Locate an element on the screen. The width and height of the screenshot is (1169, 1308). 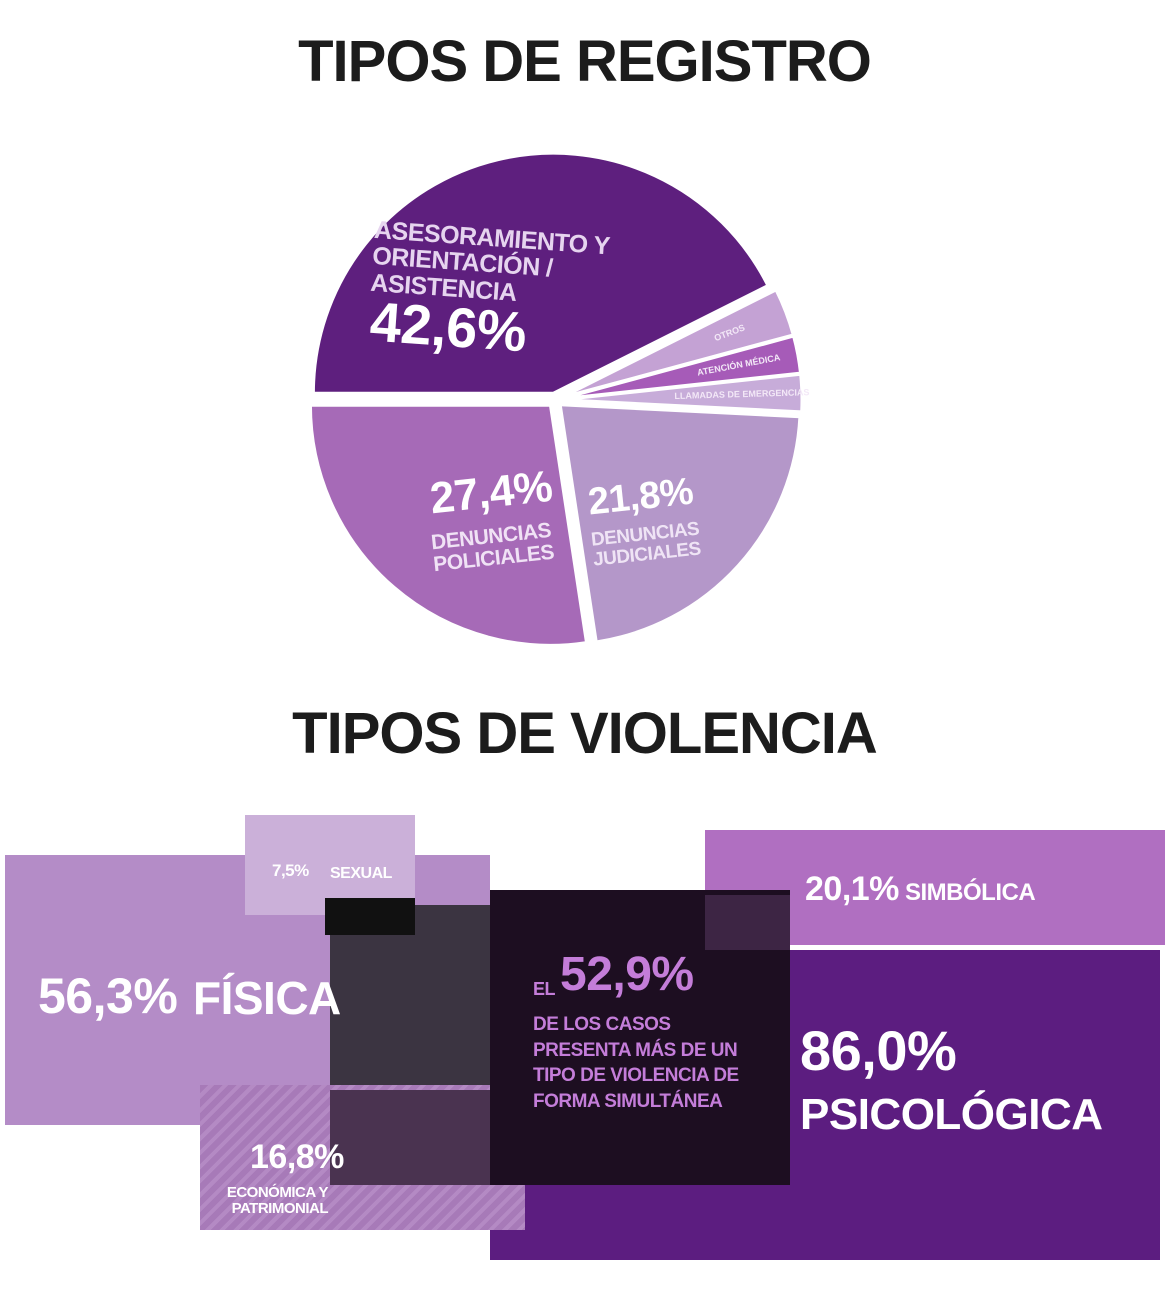
item-value: 20,1% is located at coordinates (852, 889).